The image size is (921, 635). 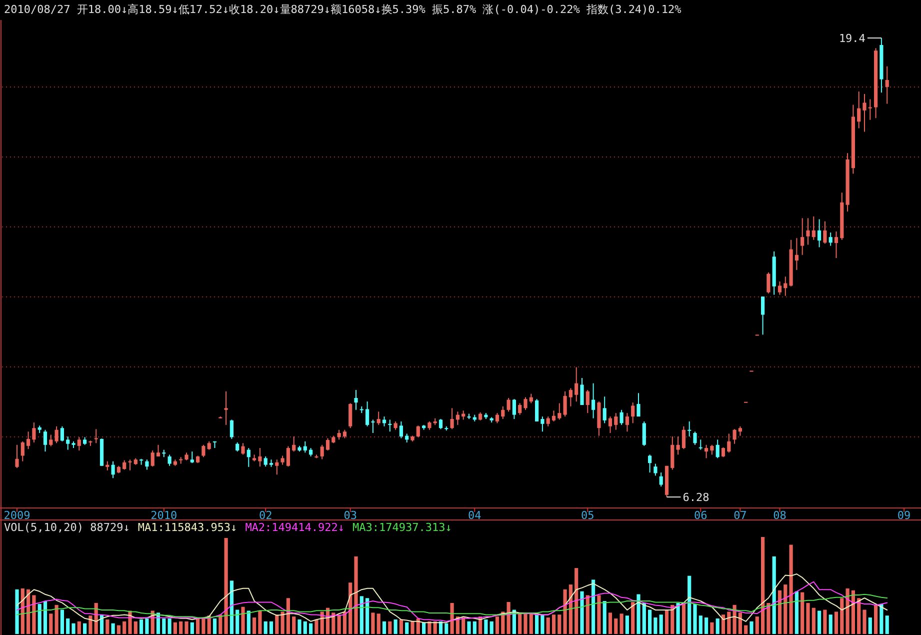 I want to click on chart-title: VOL(5,10,20) 88729↓, so click(x=67, y=527).